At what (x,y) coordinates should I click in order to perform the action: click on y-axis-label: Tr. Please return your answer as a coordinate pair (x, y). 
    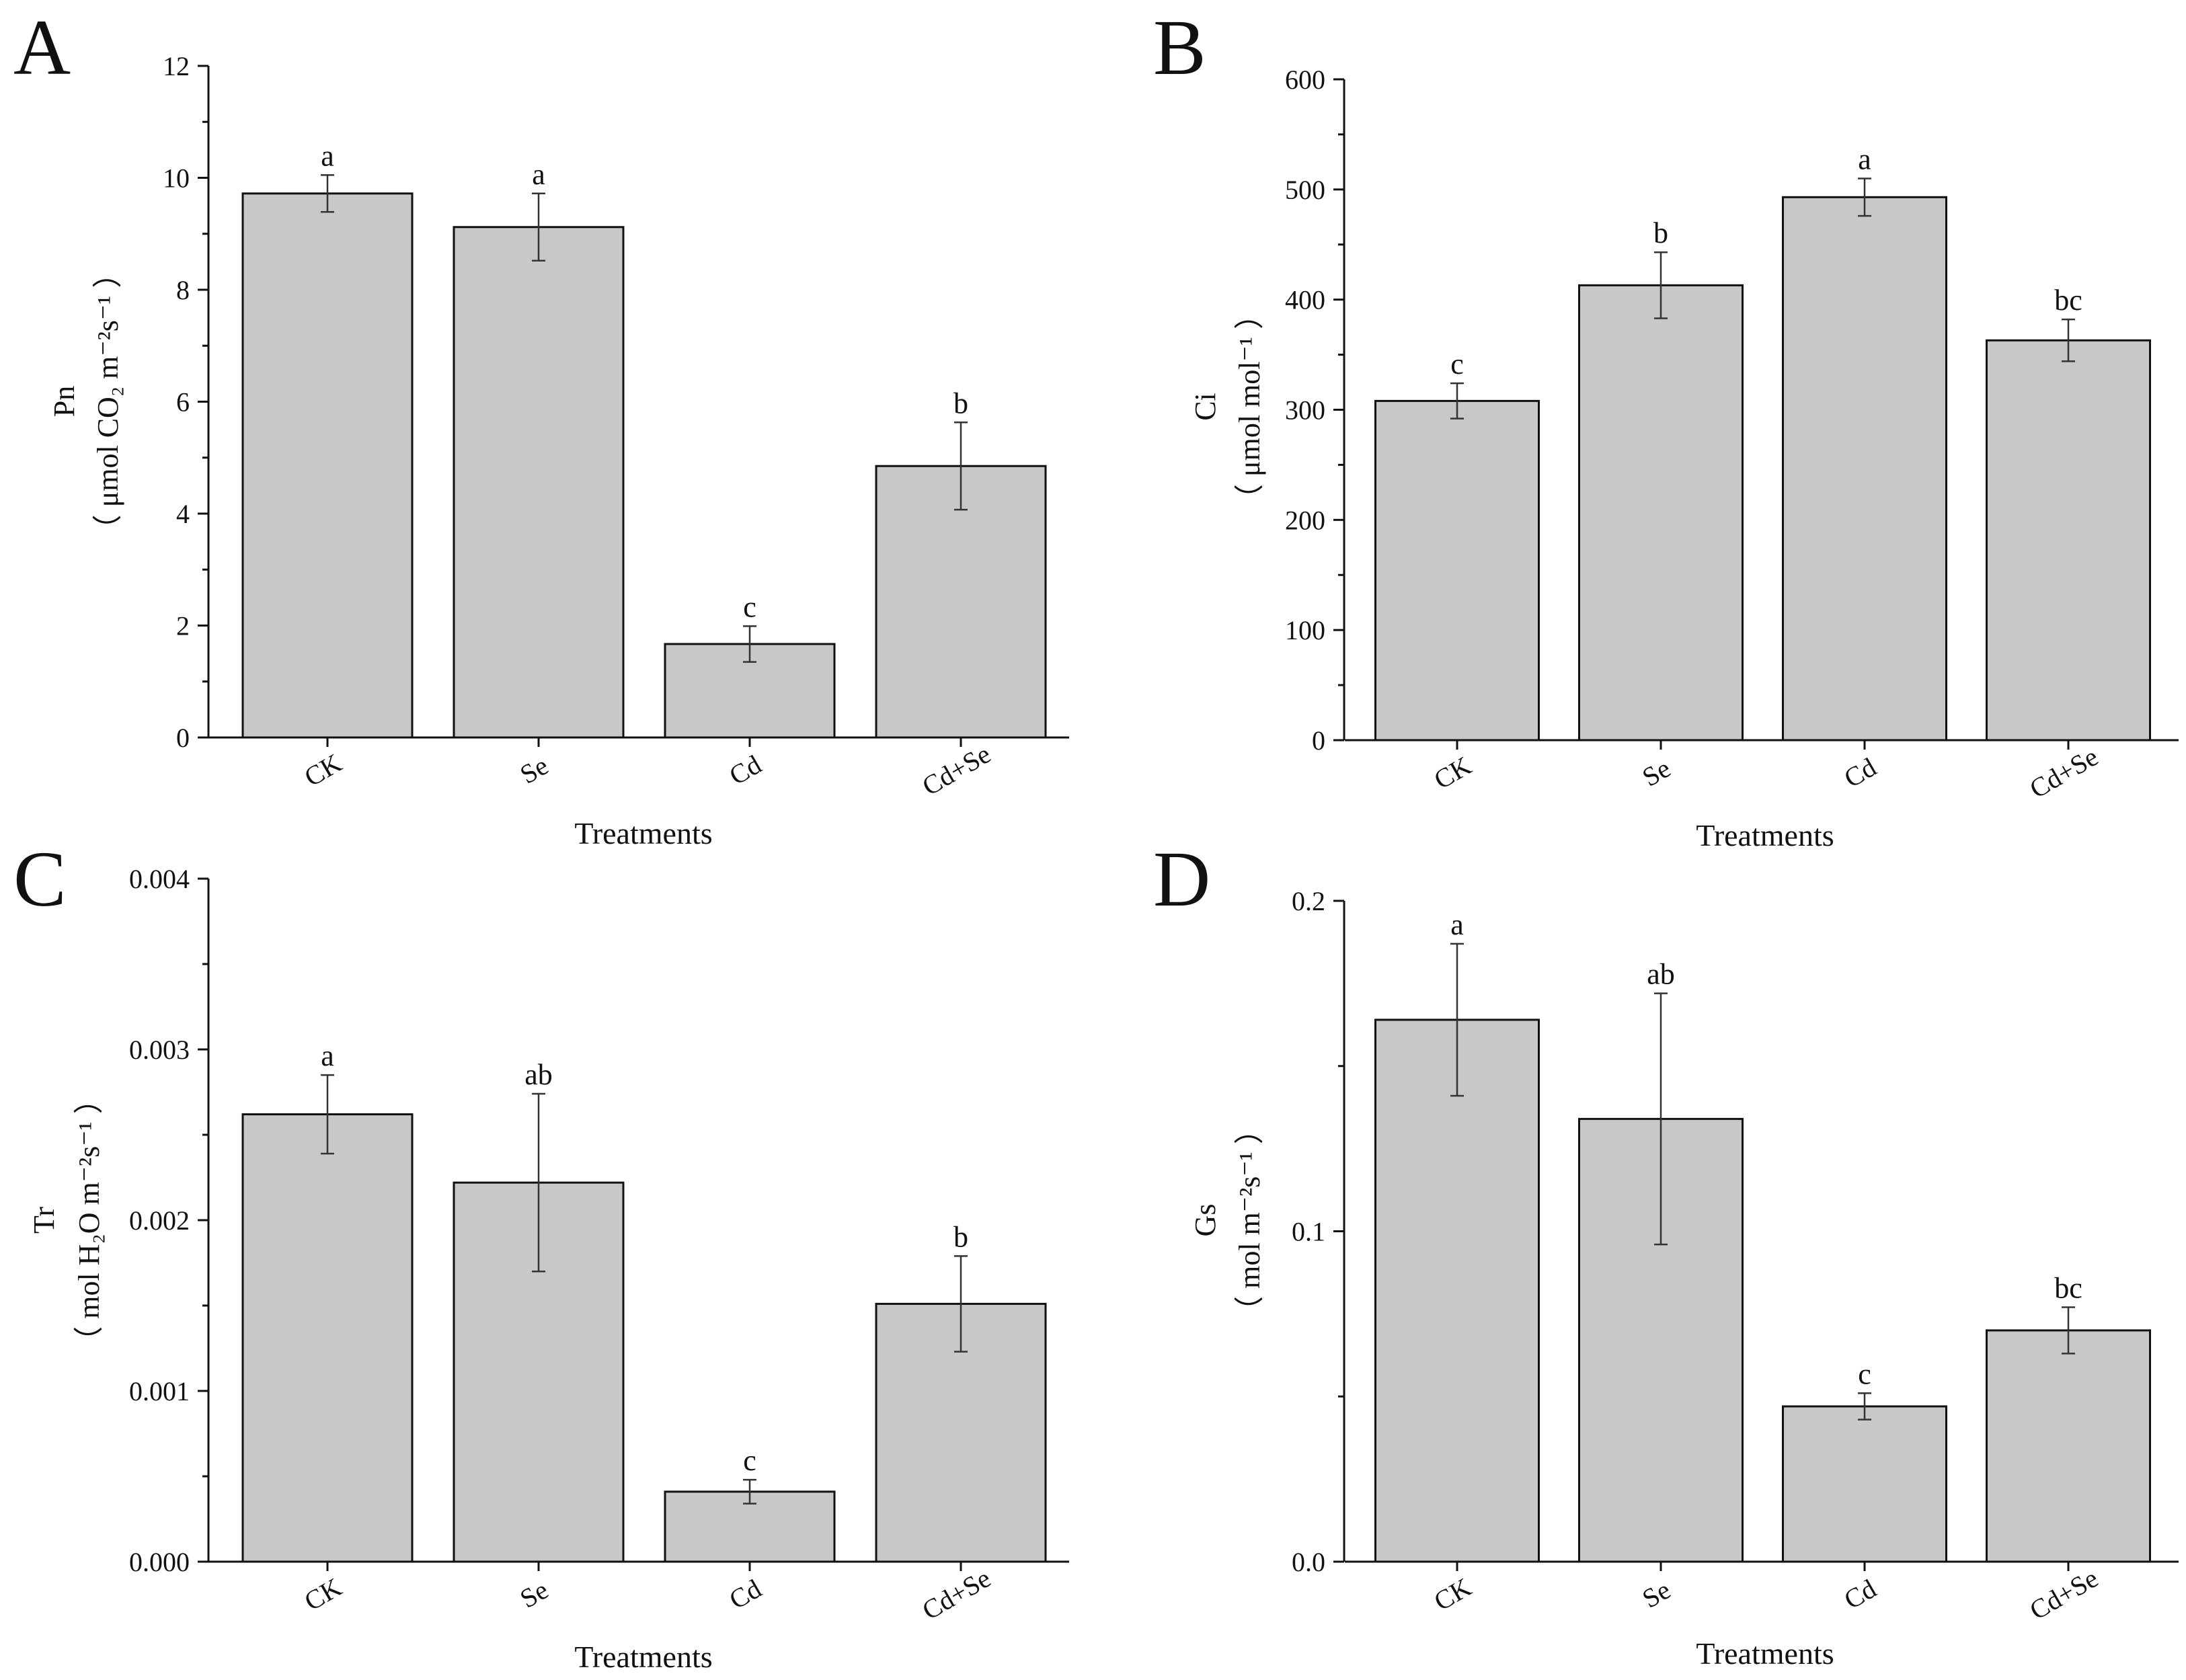
    Looking at the image, I should click on (44, 1221).